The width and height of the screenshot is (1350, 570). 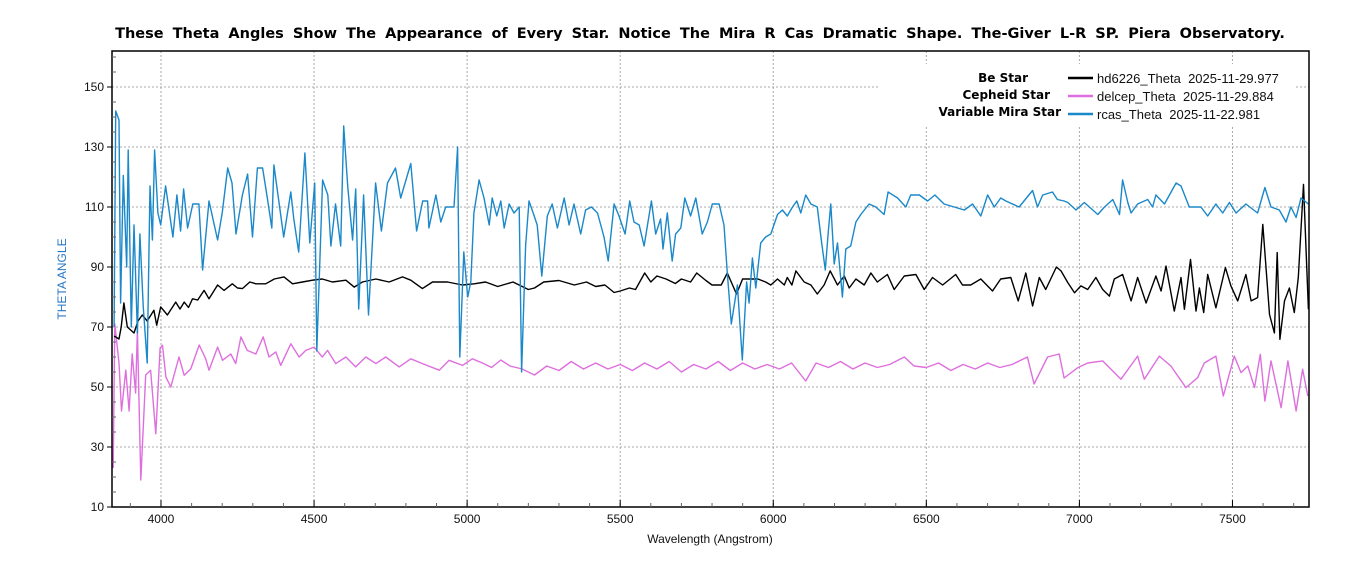 What do you see at coordinates (161, 519) in the screenshot?
I see `x-tick-label: 4000` at bounding box center [161, 519].